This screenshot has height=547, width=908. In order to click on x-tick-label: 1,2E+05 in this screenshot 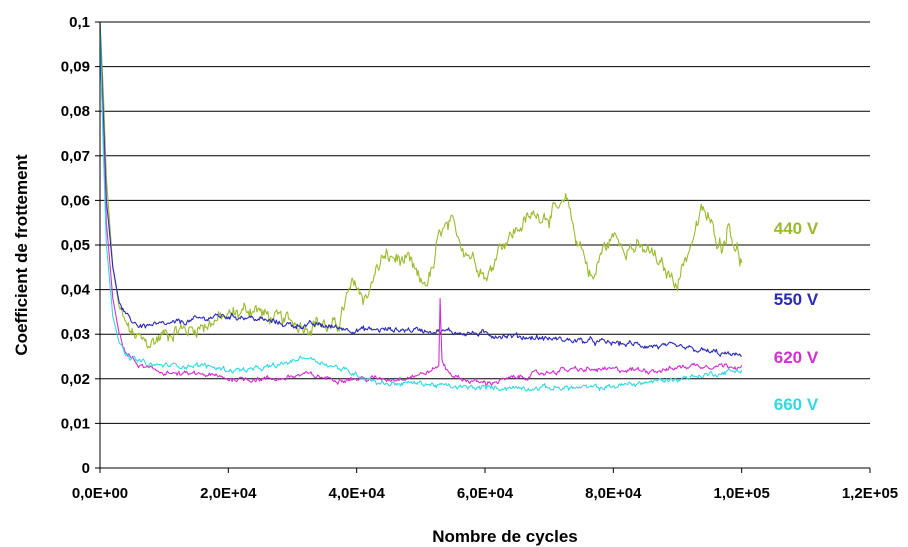, I will do `click(870, 493)`.